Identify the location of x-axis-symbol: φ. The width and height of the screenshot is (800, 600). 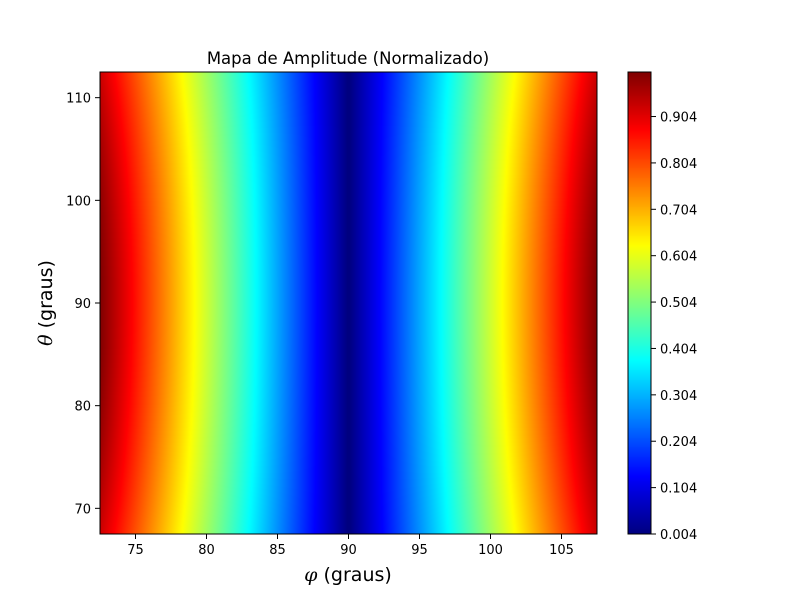
(311, 575).